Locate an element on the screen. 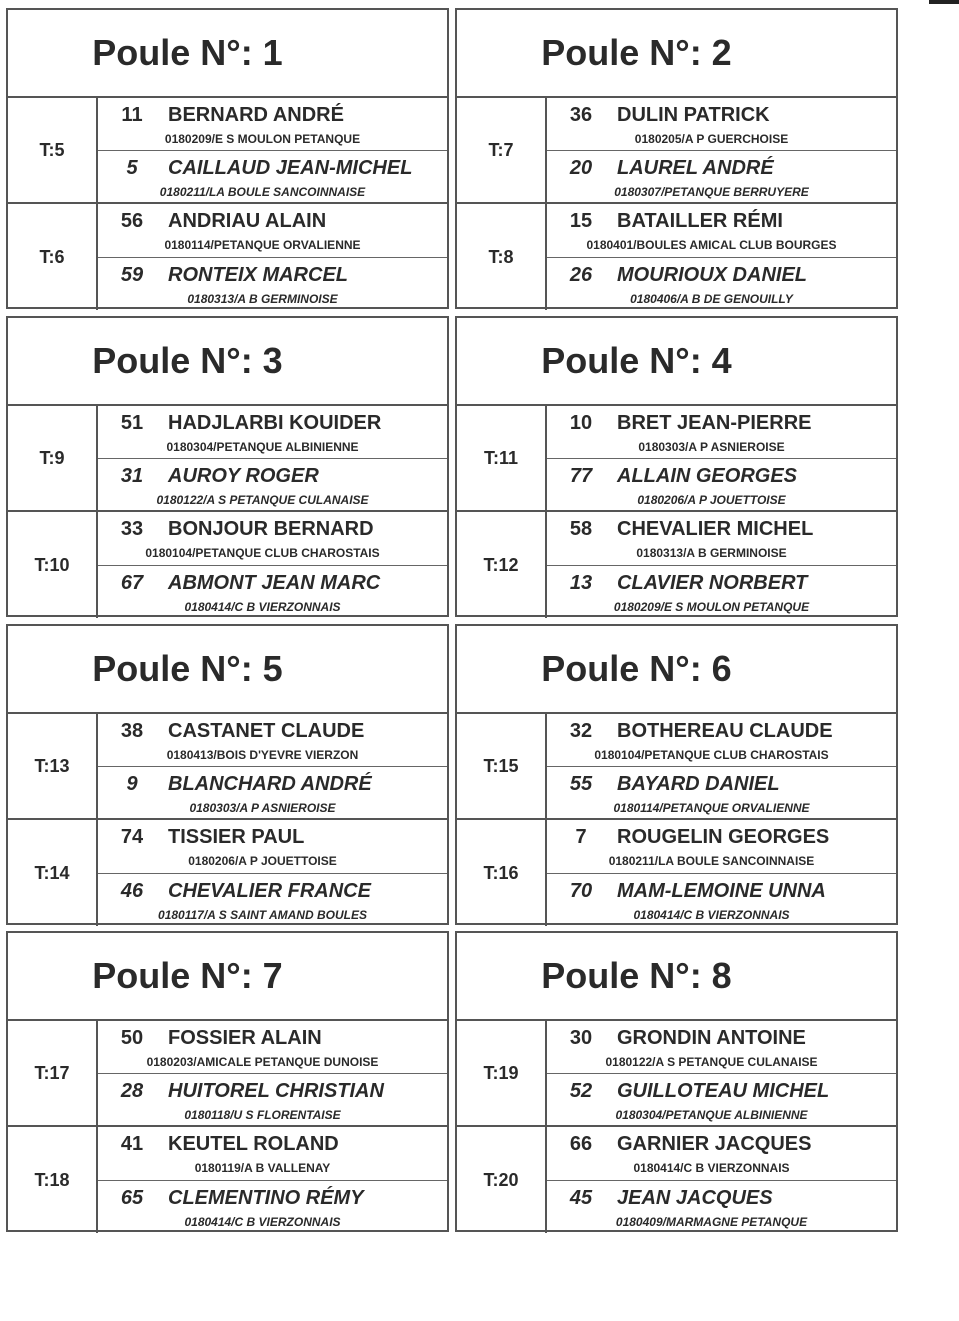 Image resolution: width=959 pixels, height=1321 pixels. table-number: T:19 is located at coordinates (502, 1073).